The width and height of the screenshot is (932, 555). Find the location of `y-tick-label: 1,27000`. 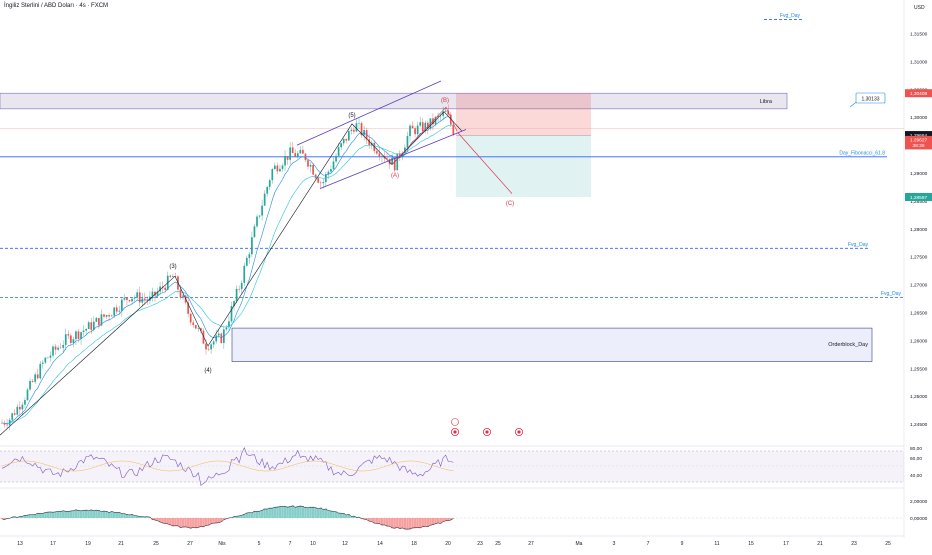

y-tick-label: 1,27000 is located at coordinates (919, 286).